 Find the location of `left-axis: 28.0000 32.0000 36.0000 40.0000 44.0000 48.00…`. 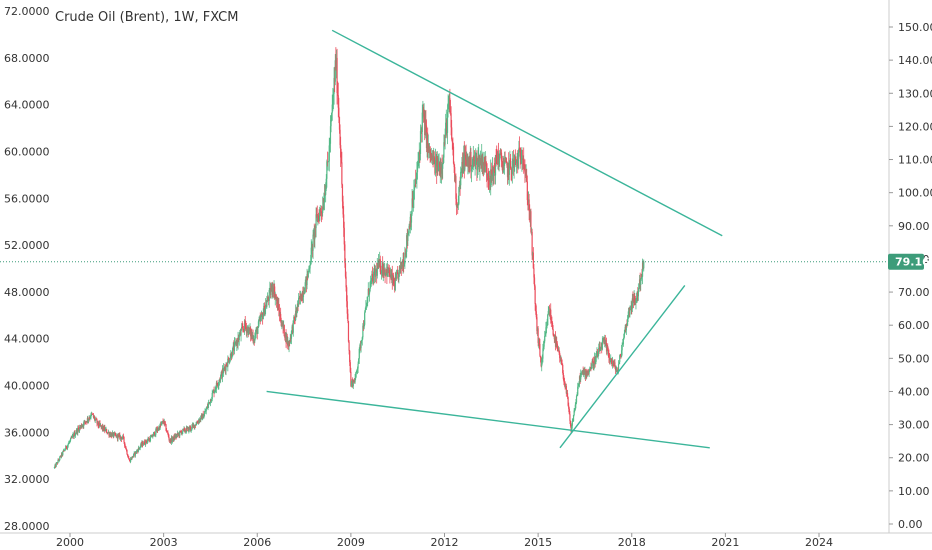

left-axis: 28.0000 32.0000 36.0000 40.0000 44.0000 48.00… is located at coordinates (27, 269).